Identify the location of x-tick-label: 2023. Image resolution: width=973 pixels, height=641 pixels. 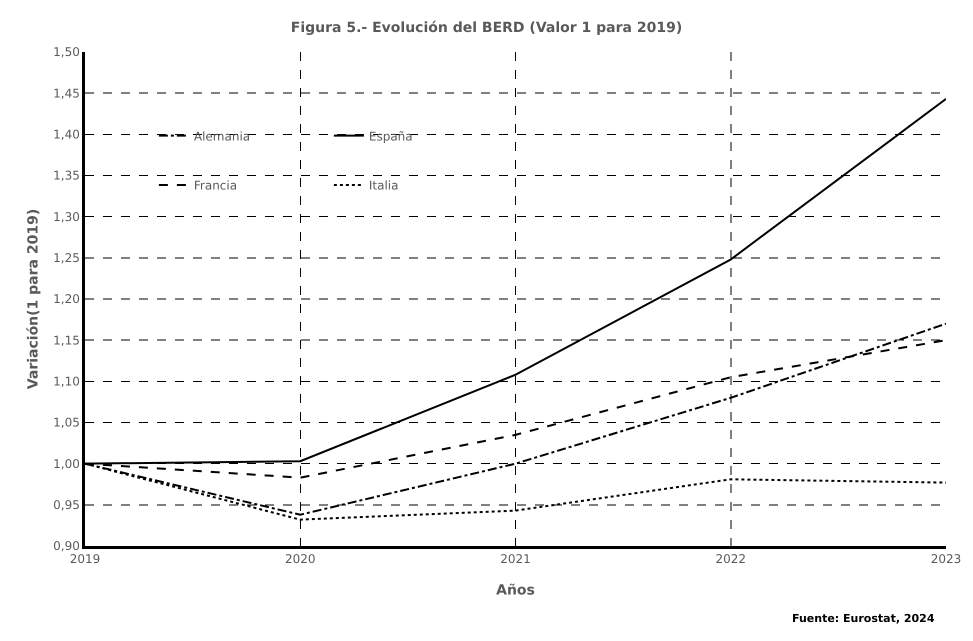
(946, 559).